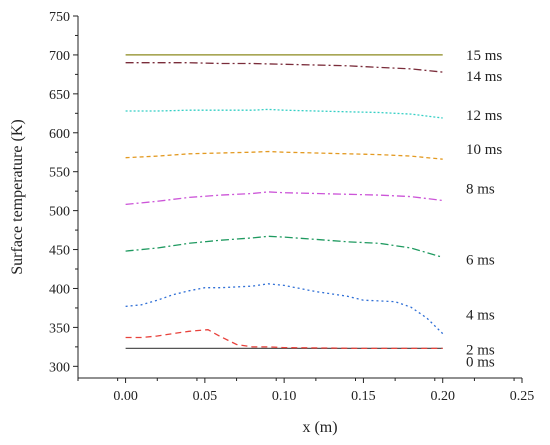 The width and height of the screenshot is (550, 445). Describe the element at coordinates (484, 209) in the screenshot. I see `series-labels: 0 ms2 ms 4 ms 6 ms 8 ms 10 ms 12 ms 14 ms 15 ms` at that location.